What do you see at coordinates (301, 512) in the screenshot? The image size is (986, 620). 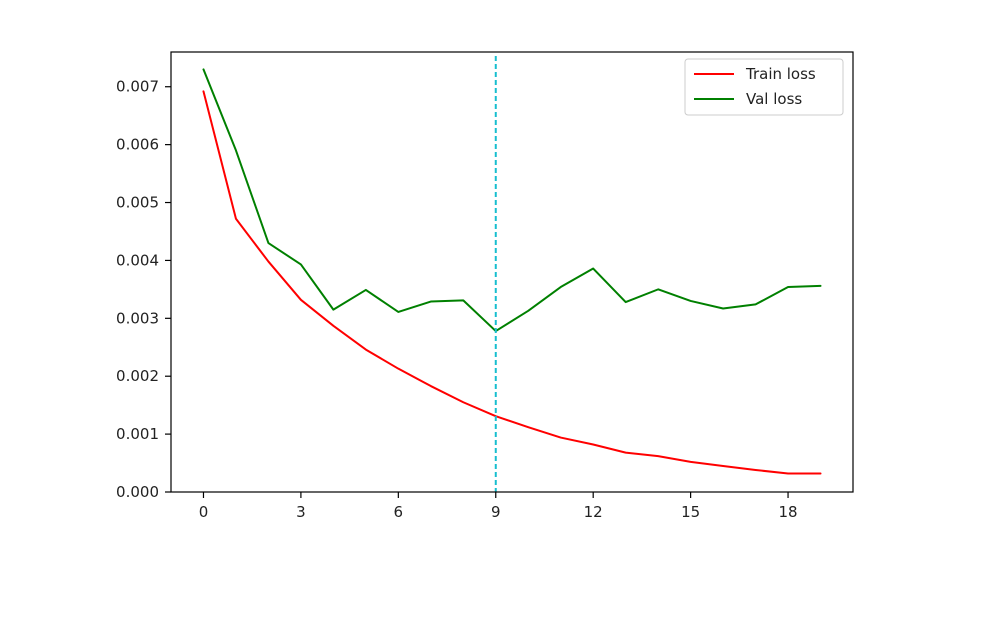 I see `x-tick-label: 3` at bounding box center [301, 512].